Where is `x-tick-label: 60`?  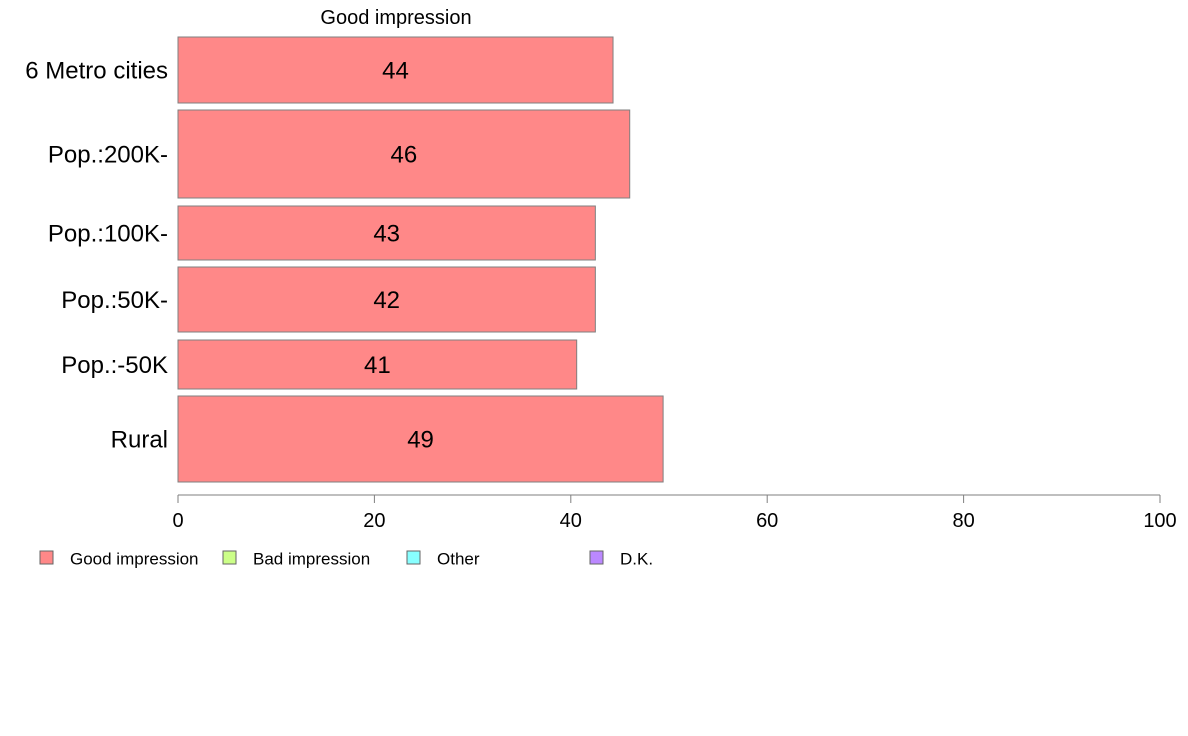
x-tick-label: 60 is located at coordinates (767, 521).